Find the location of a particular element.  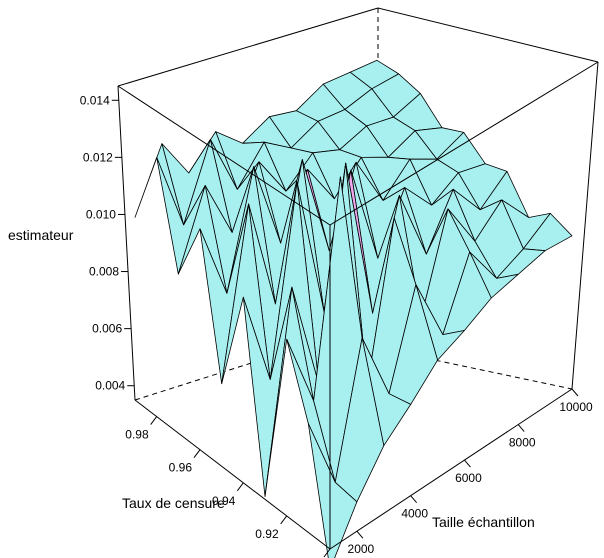

z-tick-label: 0.012 is located at coordinates (98, 157).